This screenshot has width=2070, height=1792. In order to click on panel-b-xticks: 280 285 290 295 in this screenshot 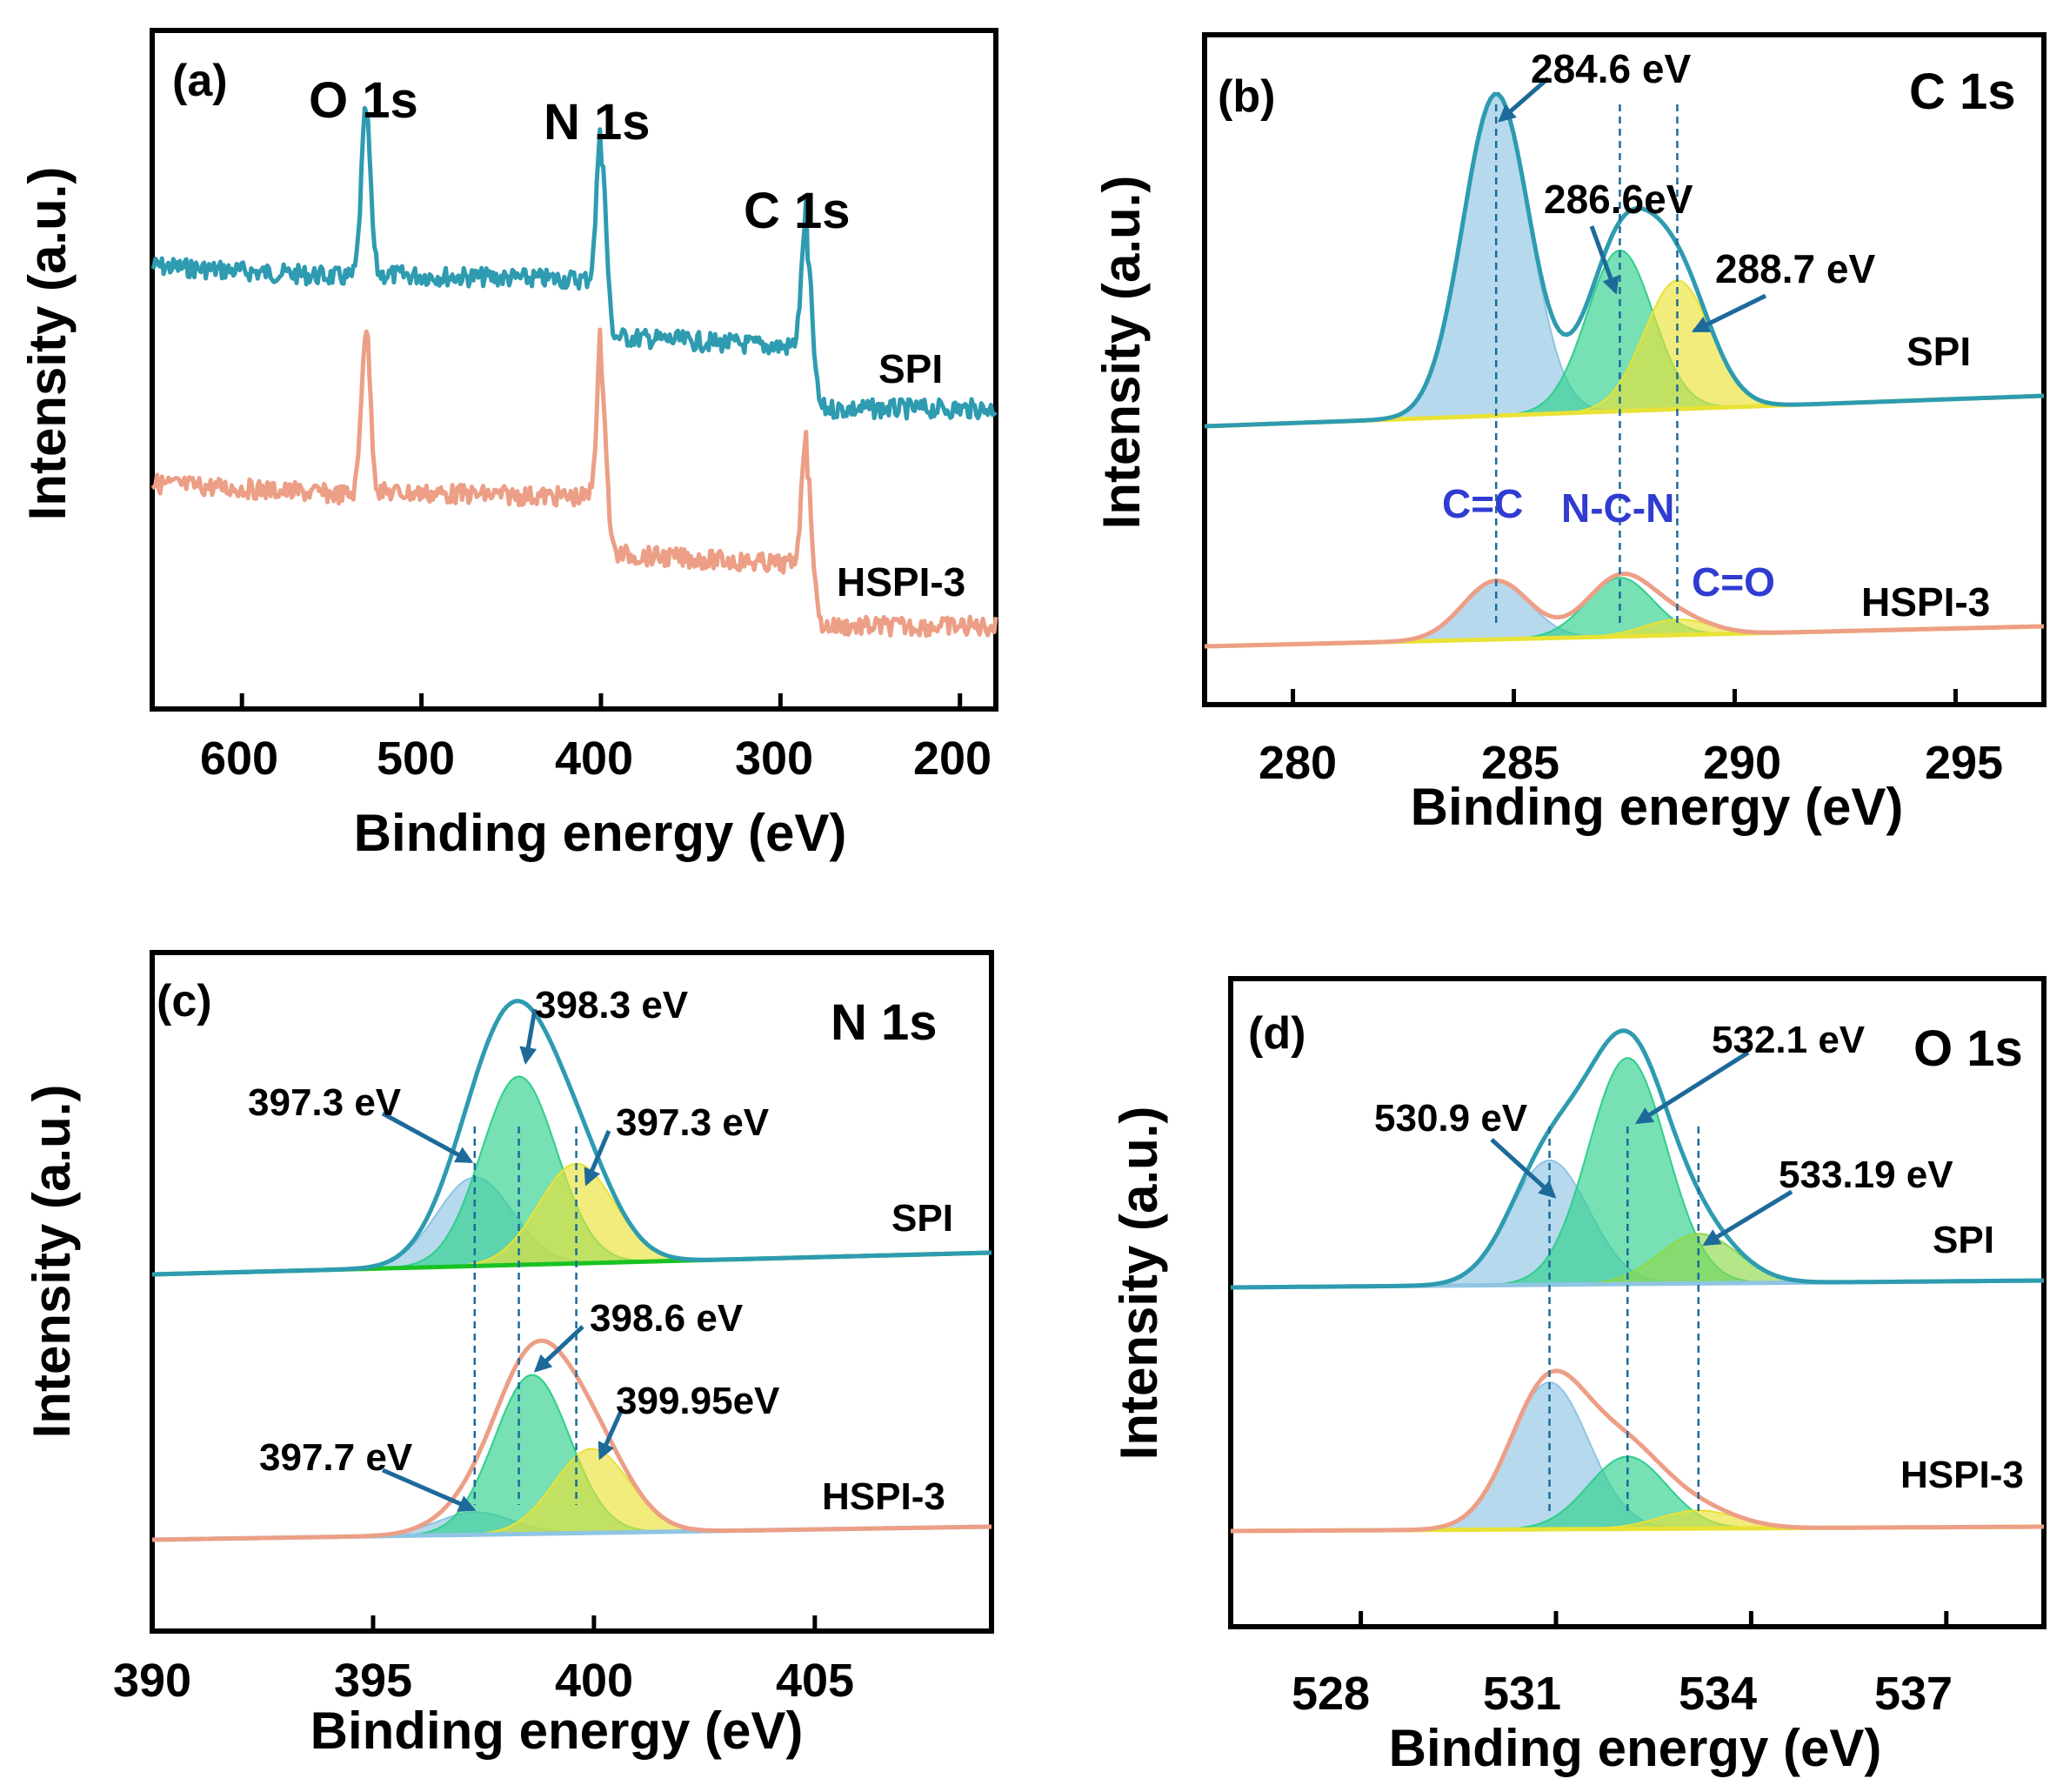, I will do `click(1631, 763)`.